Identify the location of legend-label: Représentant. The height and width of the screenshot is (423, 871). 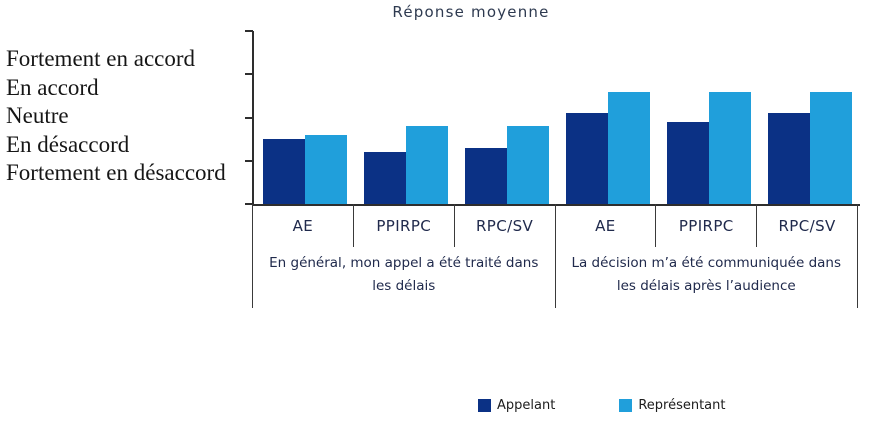
(682, 405).